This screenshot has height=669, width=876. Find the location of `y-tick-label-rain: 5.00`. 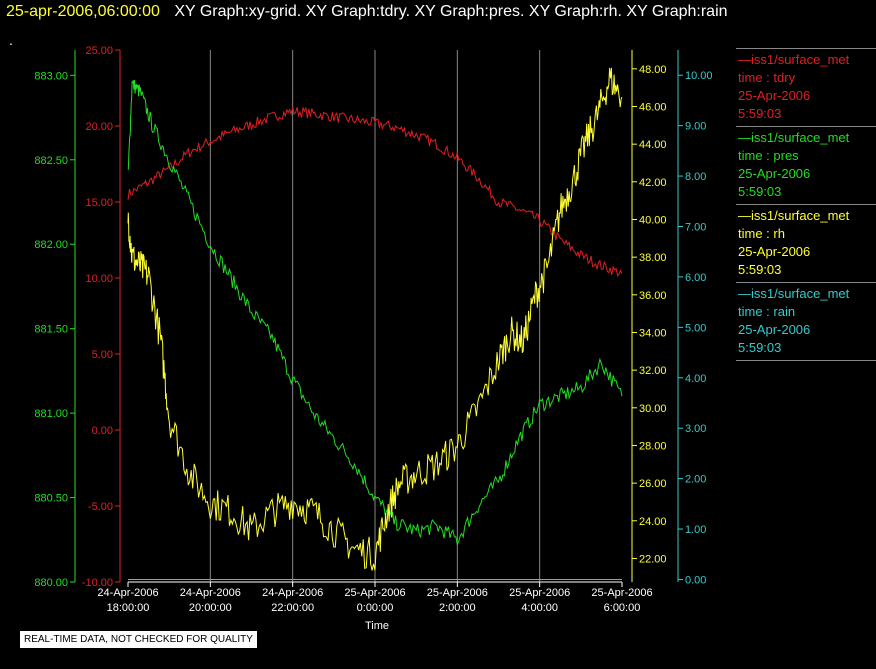

y-tick-label-rain: 5.00 is located at coordinates (695, 328).